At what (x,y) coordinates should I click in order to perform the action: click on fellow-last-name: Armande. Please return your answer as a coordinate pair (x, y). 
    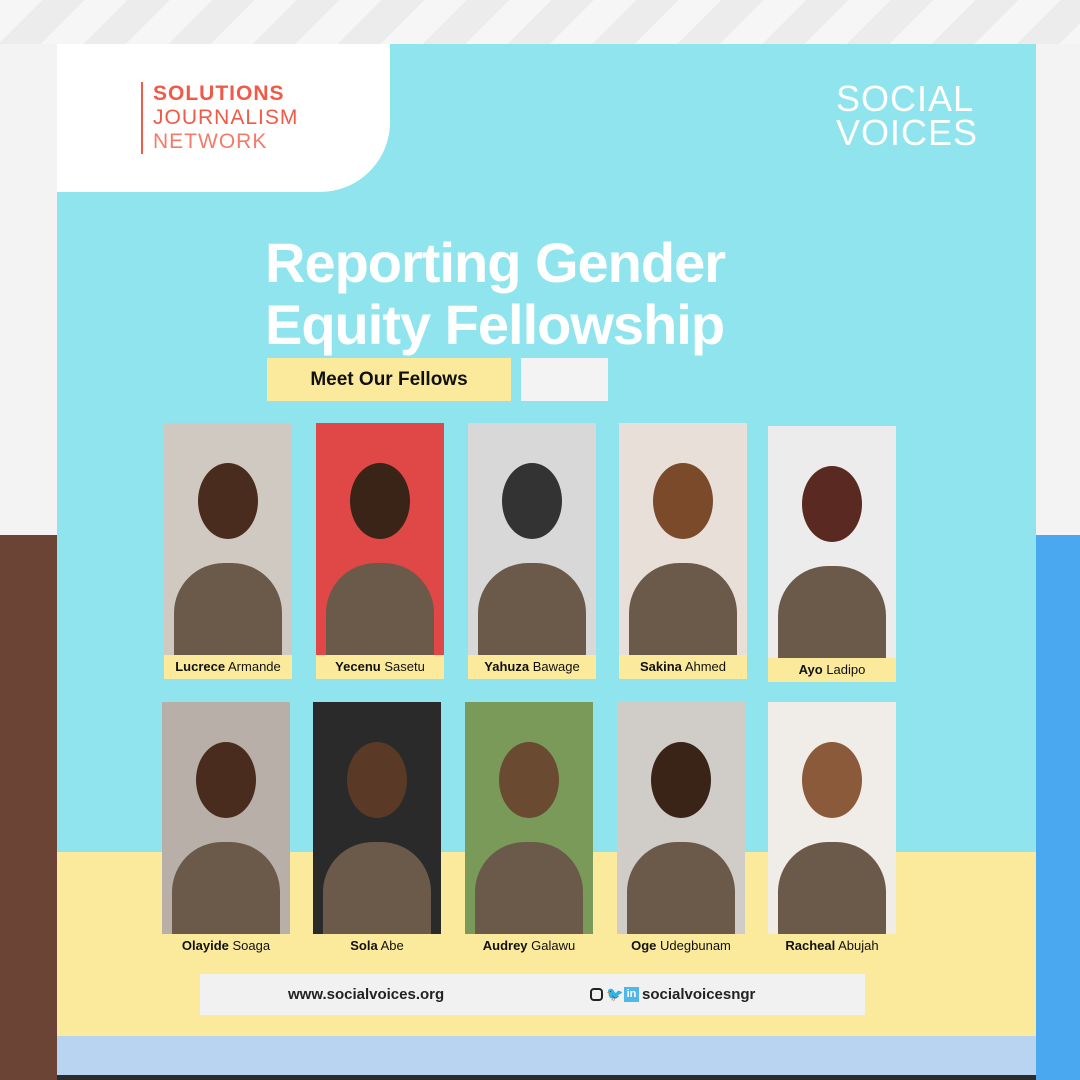
    Looking at the image, I should click on (254, 666).